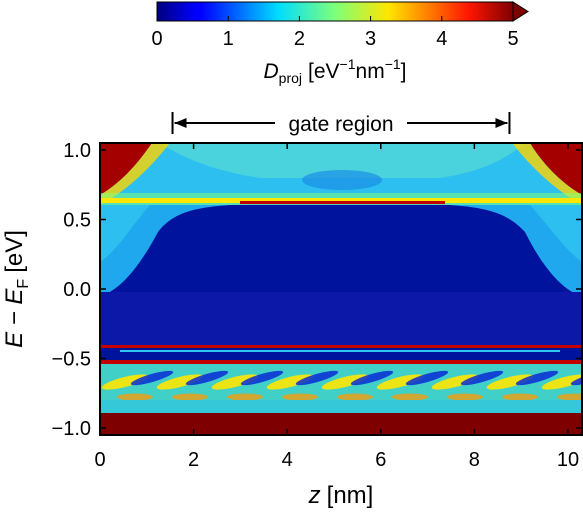 The image size is (583, 512). What do you see at coordinates (180, 123) in the screenshot?
I see `gate-region-arrowhead-left` at bounding box center [180, 123].